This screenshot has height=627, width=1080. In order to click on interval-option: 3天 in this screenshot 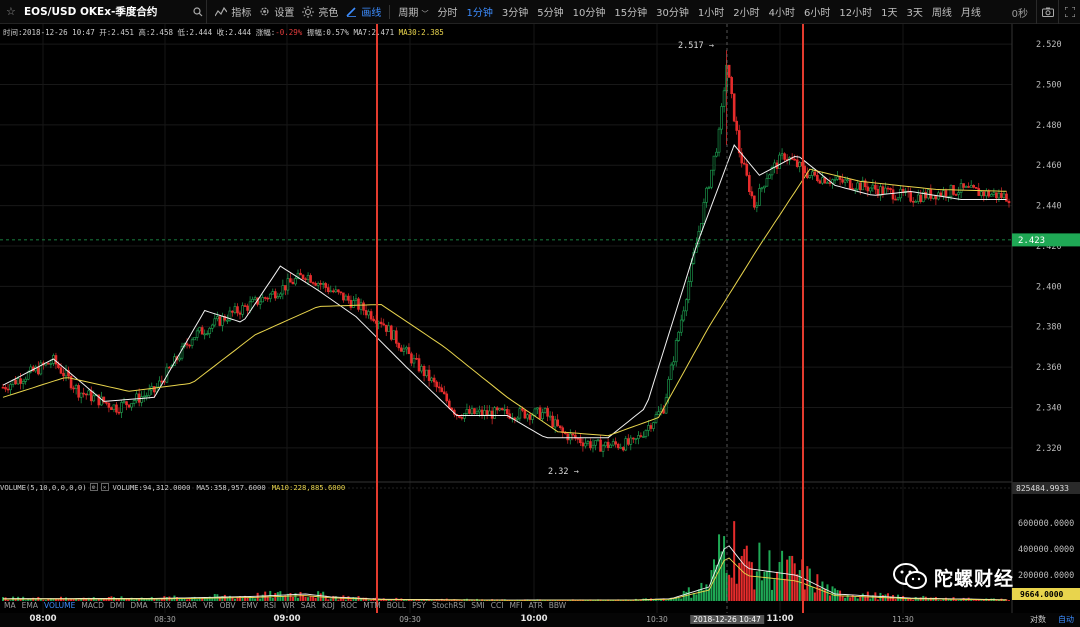, I will do `click(914, 13)`.